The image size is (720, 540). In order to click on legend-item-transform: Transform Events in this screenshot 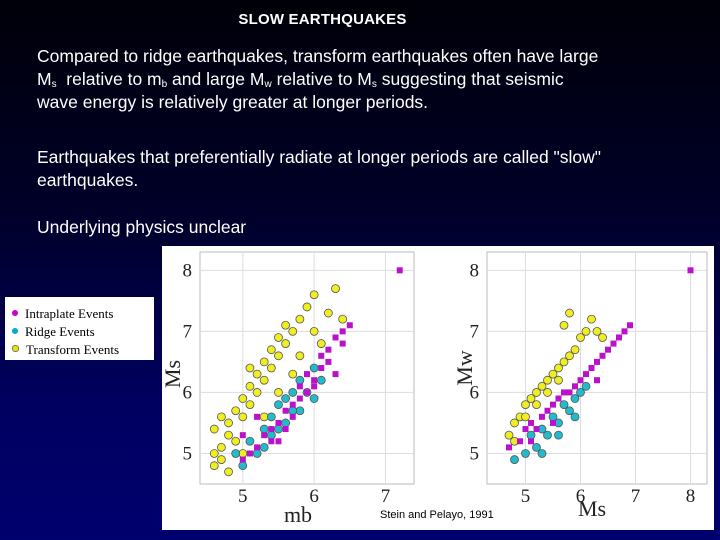, I will do `click(65, 350)`.